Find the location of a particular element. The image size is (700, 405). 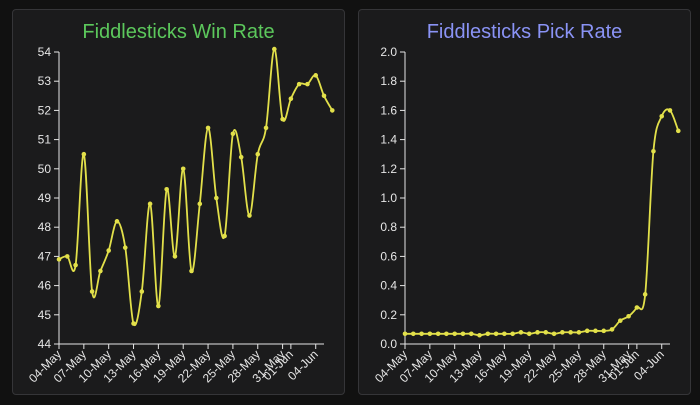

pick-rate-y-tick-label: 0.2 is located at coordinates (388, 315).